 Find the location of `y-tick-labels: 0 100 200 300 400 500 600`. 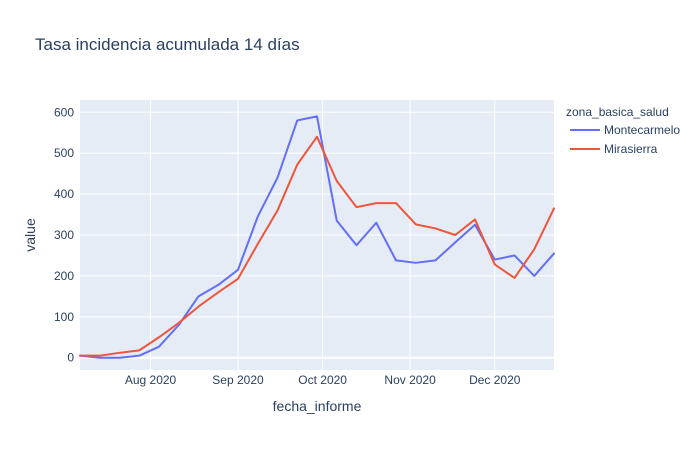

y-tick-labels: 0 100 200 300 400 500 600 is located at coordinates (64, 234).